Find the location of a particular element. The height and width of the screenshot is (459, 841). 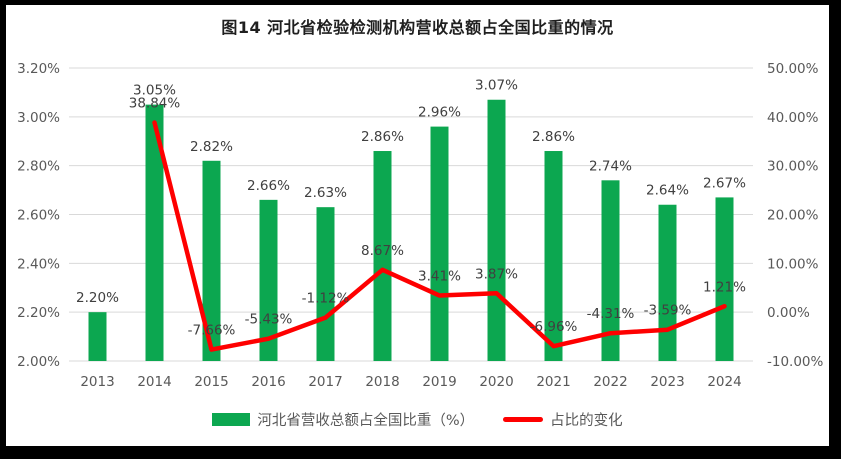

bar-2024 is located at coordinates (724, 279).